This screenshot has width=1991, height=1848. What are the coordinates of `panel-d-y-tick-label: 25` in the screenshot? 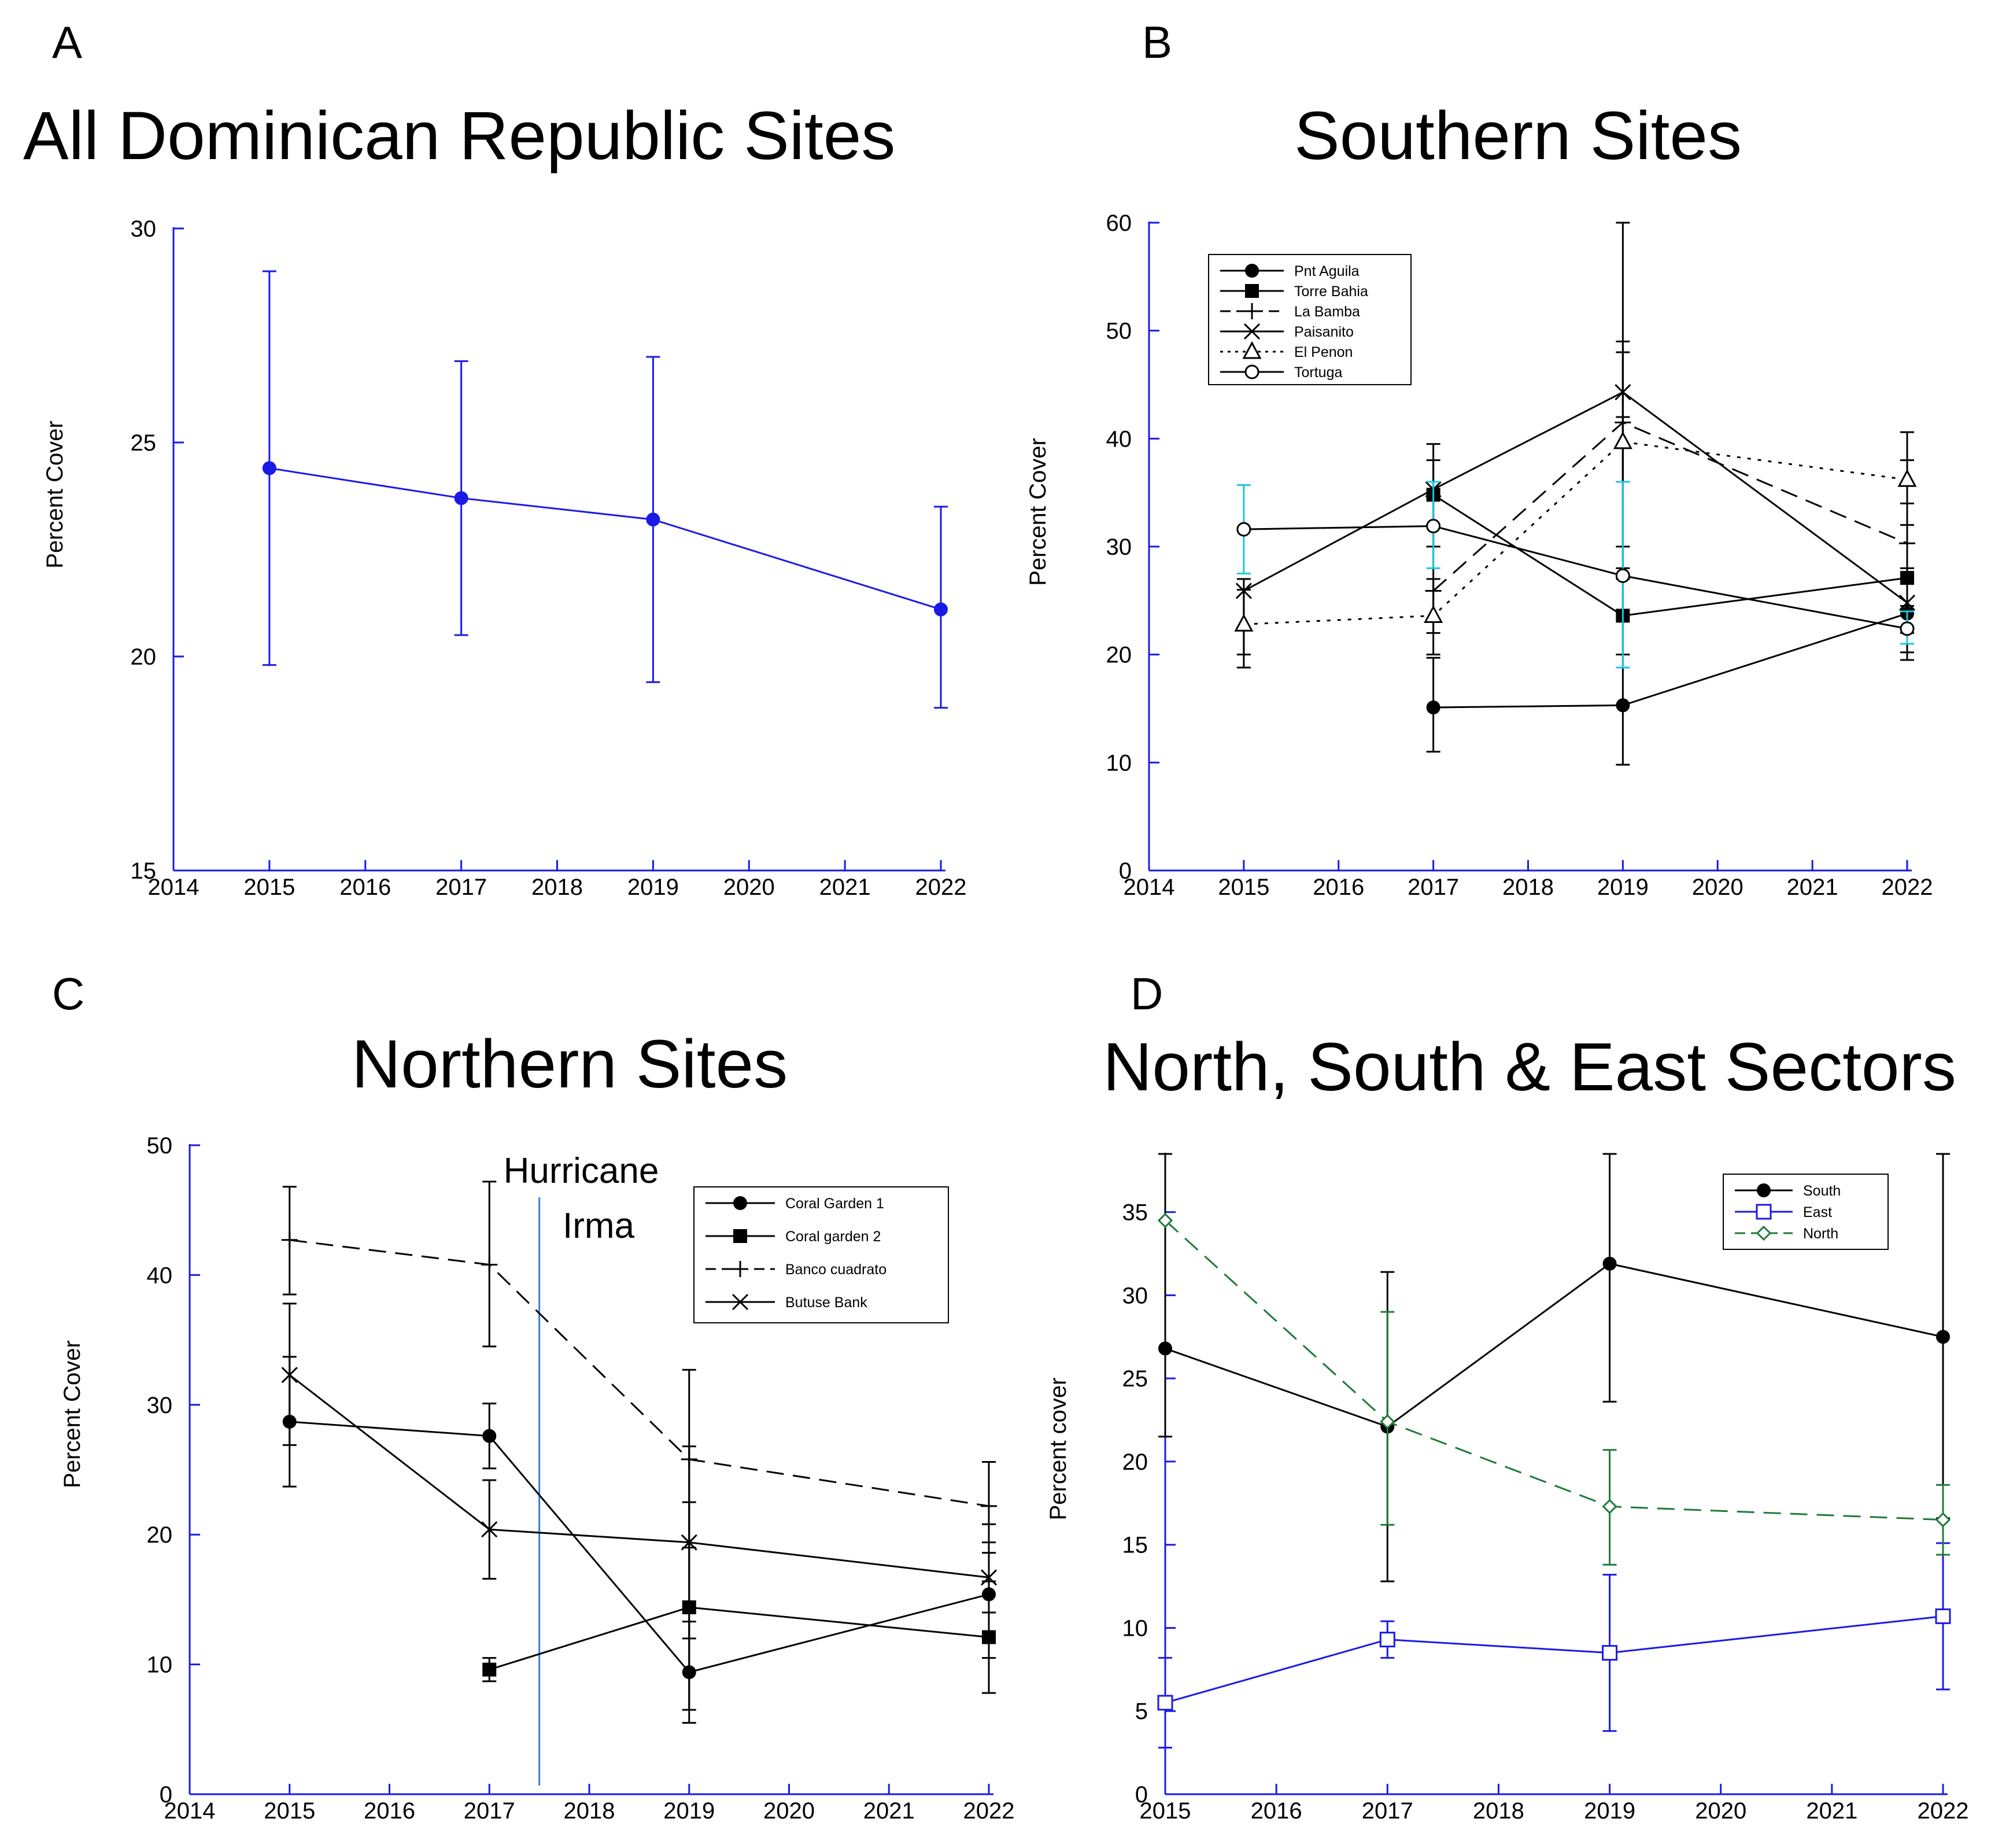 It's located at (1135, 1379).